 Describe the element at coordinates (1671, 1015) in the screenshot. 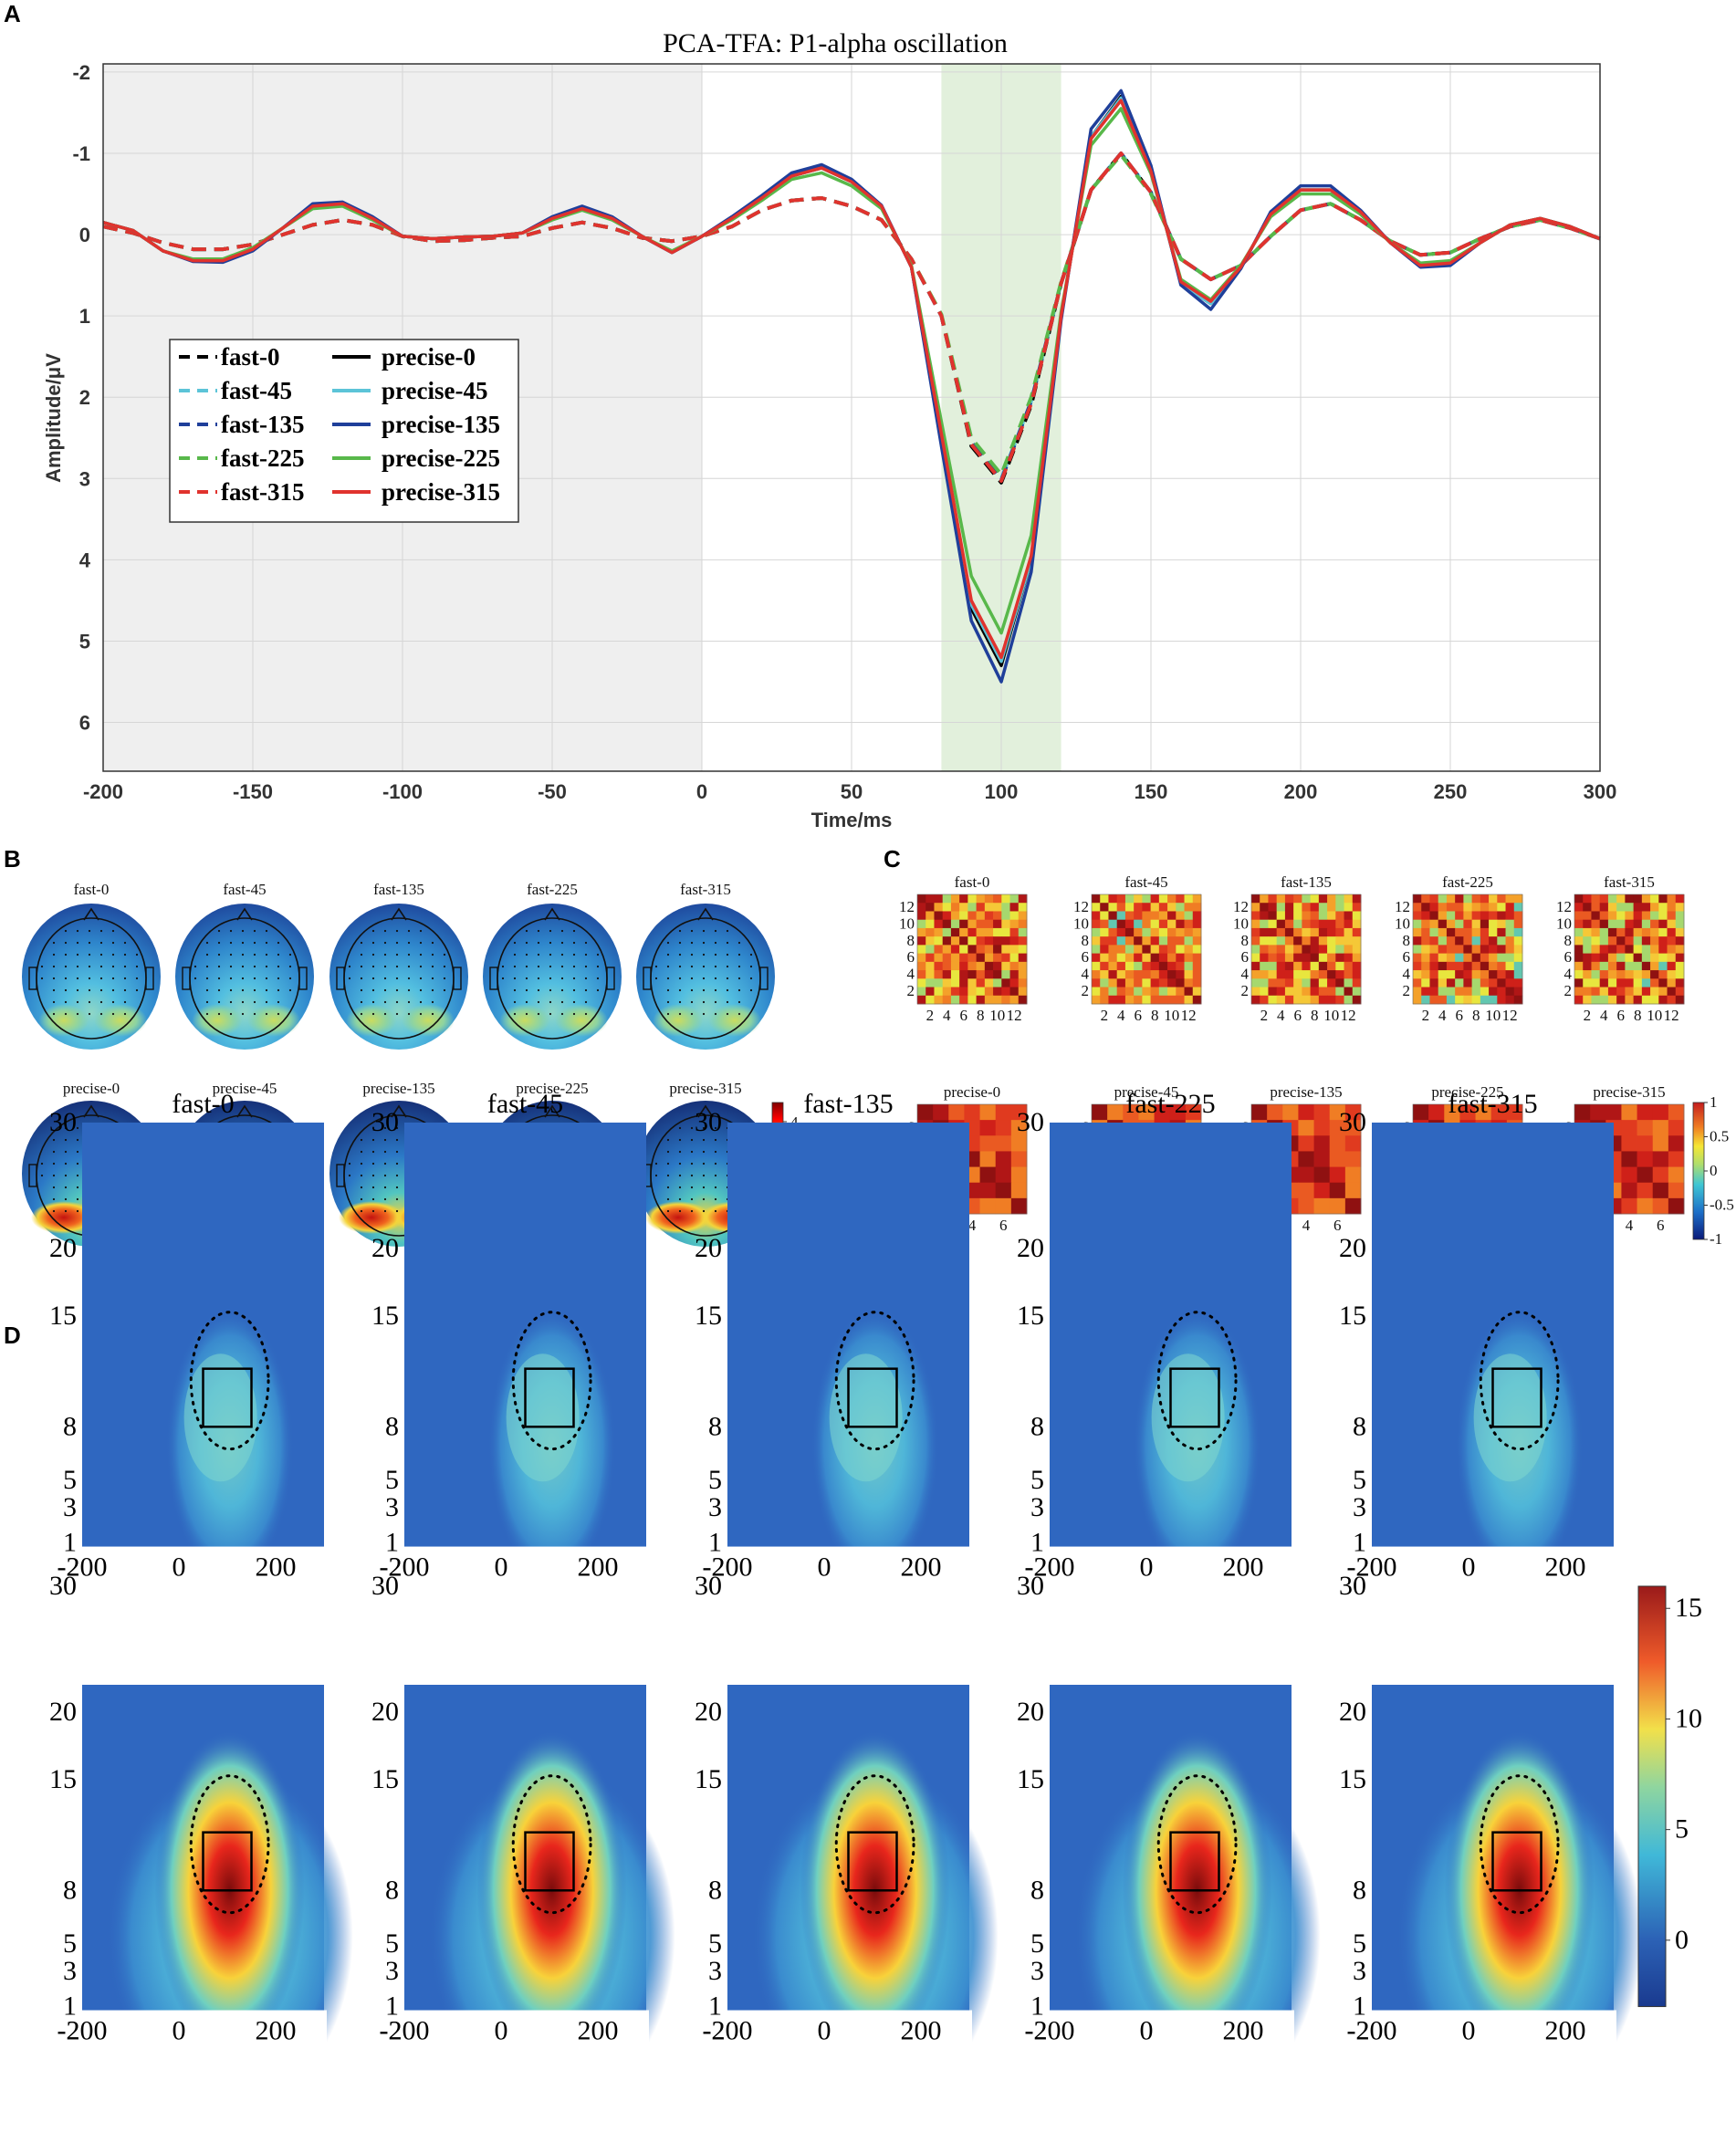

I see `corr-xtick-label: 12` at that location.